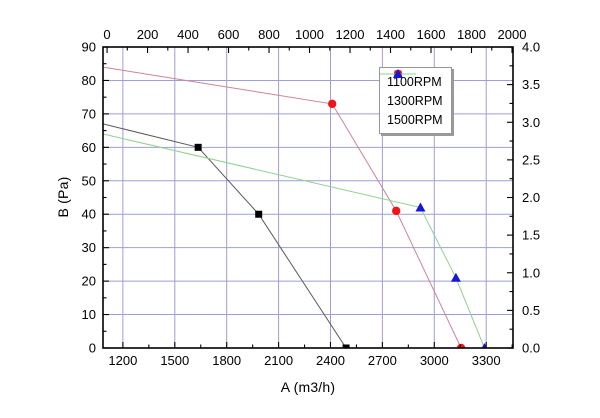  Describe the element at coordinates (330, 360) in the screenshot. I see `tick-label: 2400` at that location.